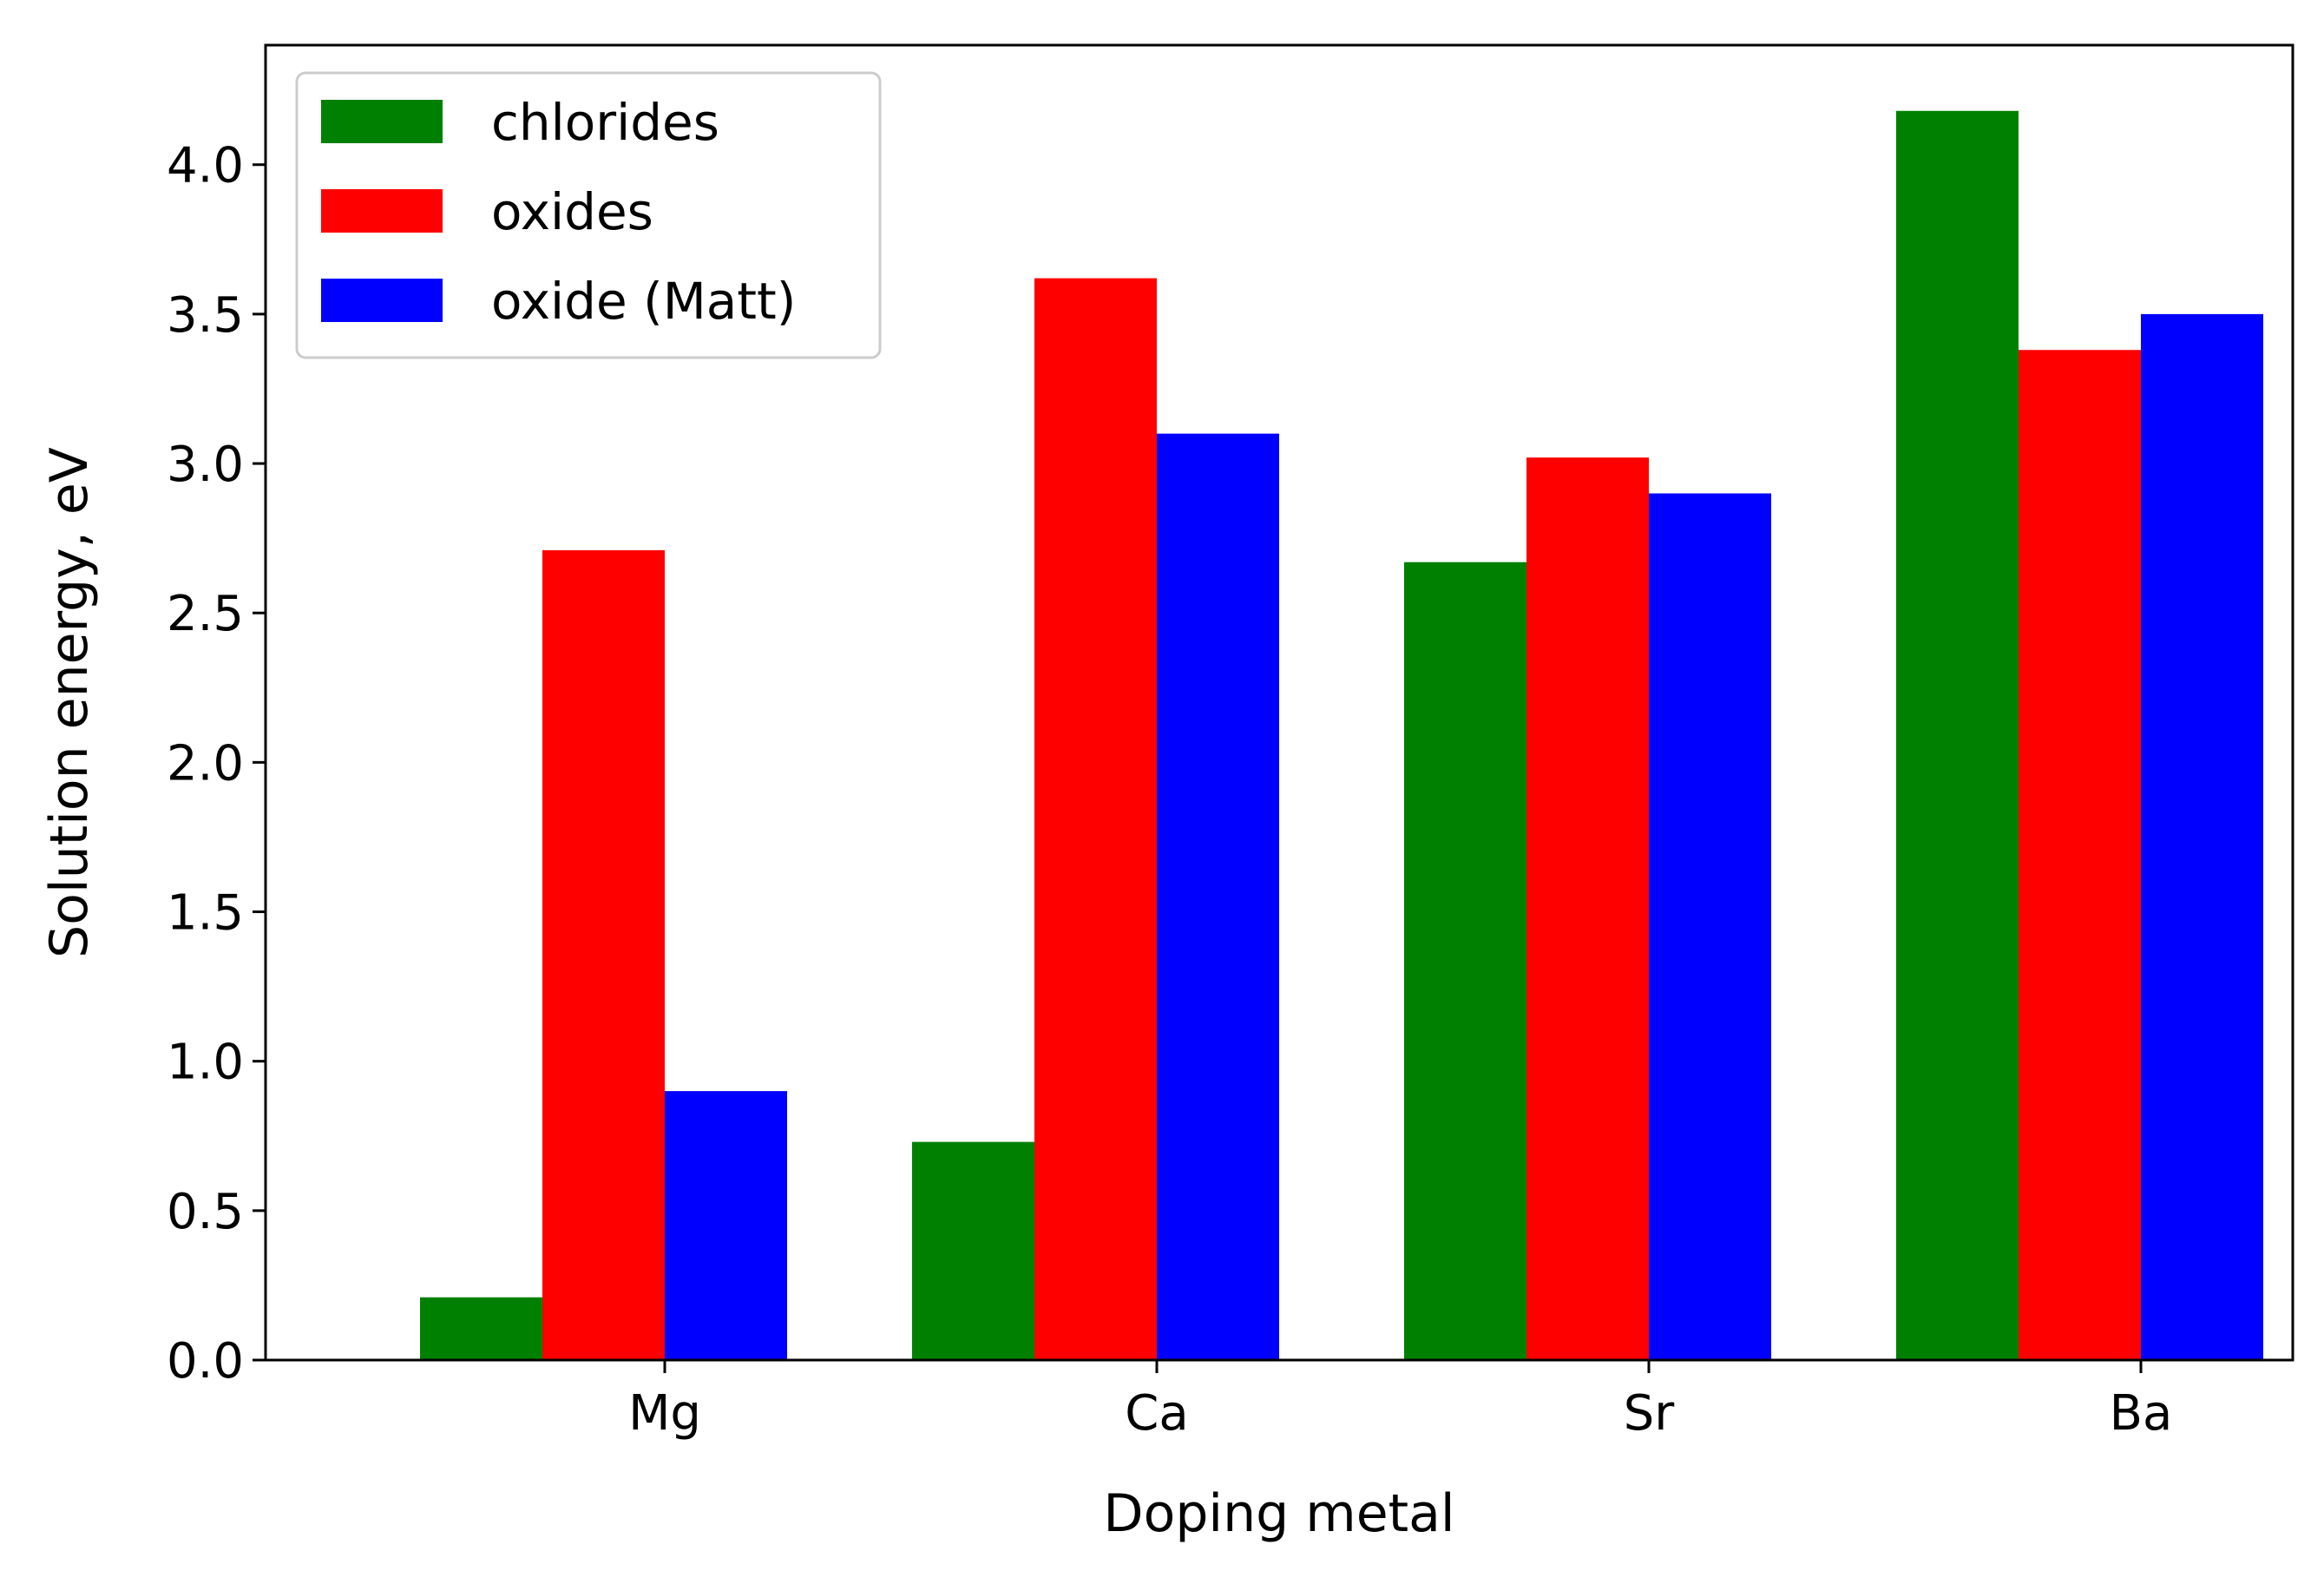  I want to click on bar-oxide-matt--mg, so click(726, 1225).